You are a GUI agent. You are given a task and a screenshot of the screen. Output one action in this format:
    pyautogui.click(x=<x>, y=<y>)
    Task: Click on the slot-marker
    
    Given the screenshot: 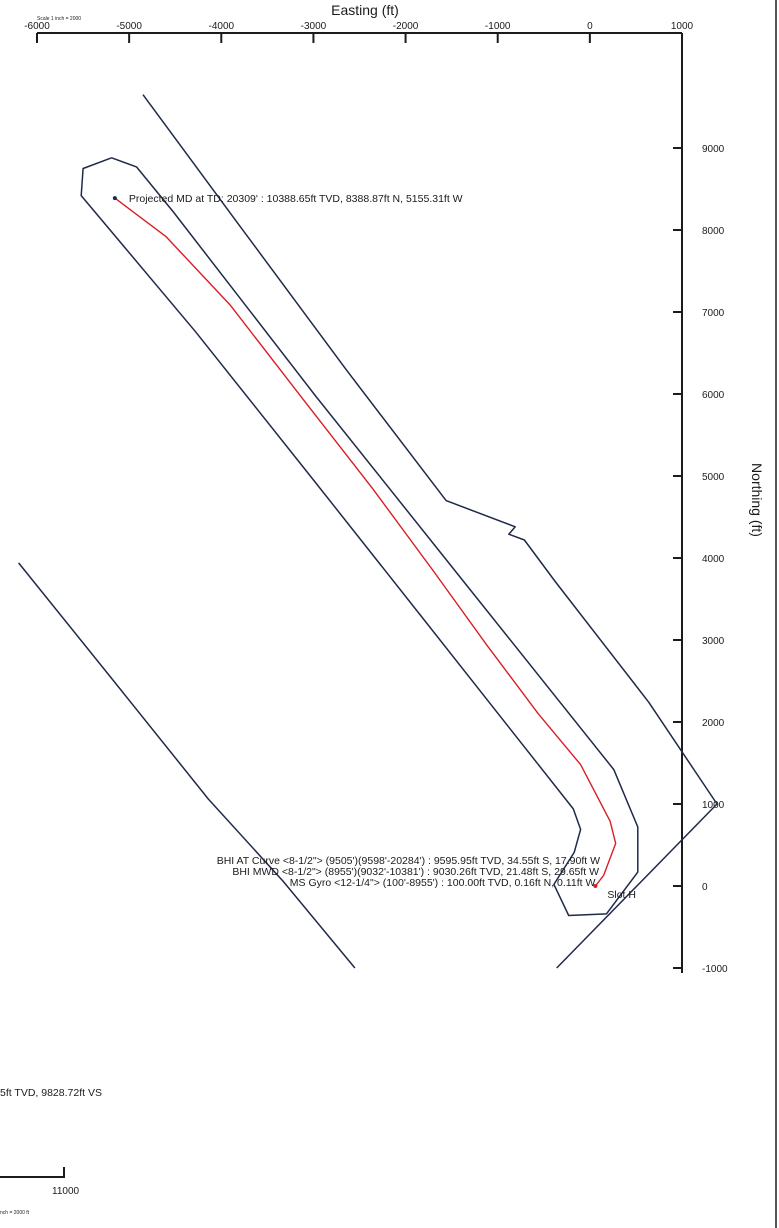 What is the action you would take?
    pyautogui.click(x=595, y=886)
    